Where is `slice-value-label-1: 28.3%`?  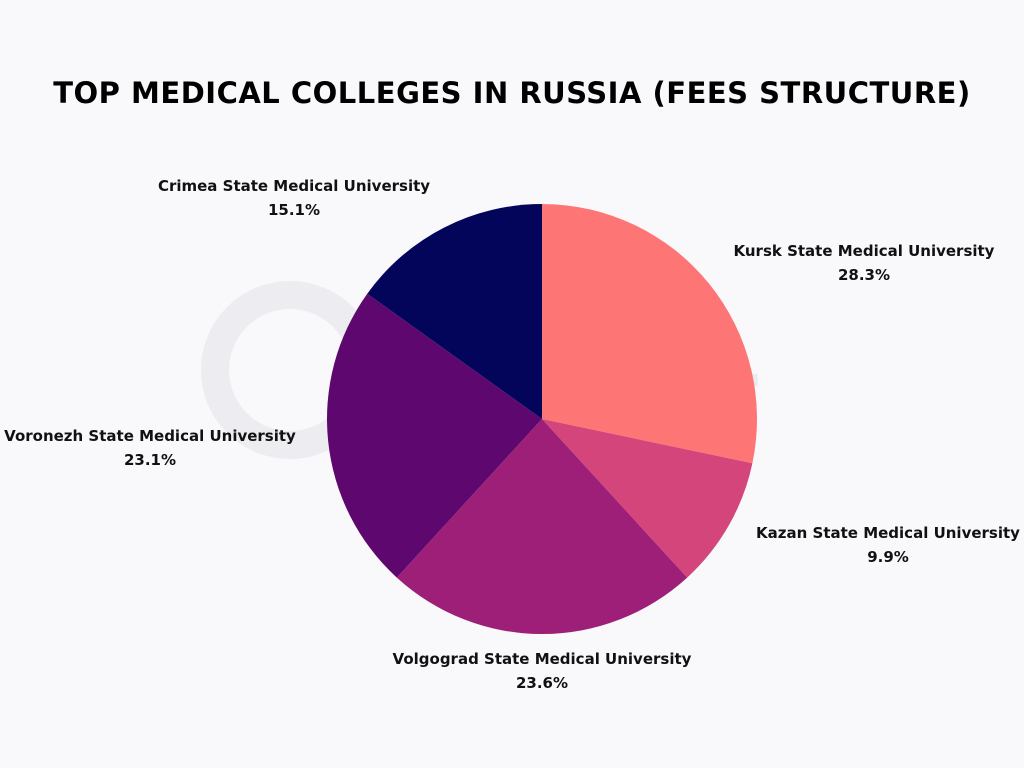 slice-value-label-1: 28.3% is located at coordinates (864, 275).